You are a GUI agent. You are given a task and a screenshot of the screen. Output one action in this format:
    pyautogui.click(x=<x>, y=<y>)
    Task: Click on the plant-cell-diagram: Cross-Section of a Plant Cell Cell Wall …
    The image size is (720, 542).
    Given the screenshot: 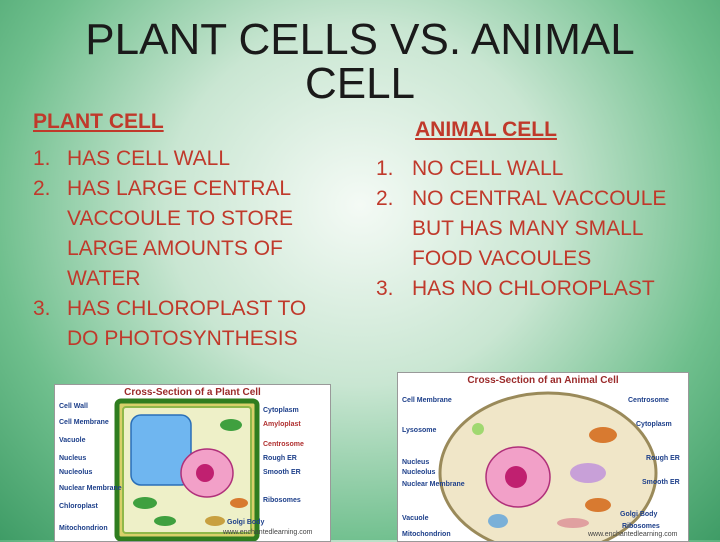 What is the action you would take?
    pyautogui.click(x=192, y=463)
    